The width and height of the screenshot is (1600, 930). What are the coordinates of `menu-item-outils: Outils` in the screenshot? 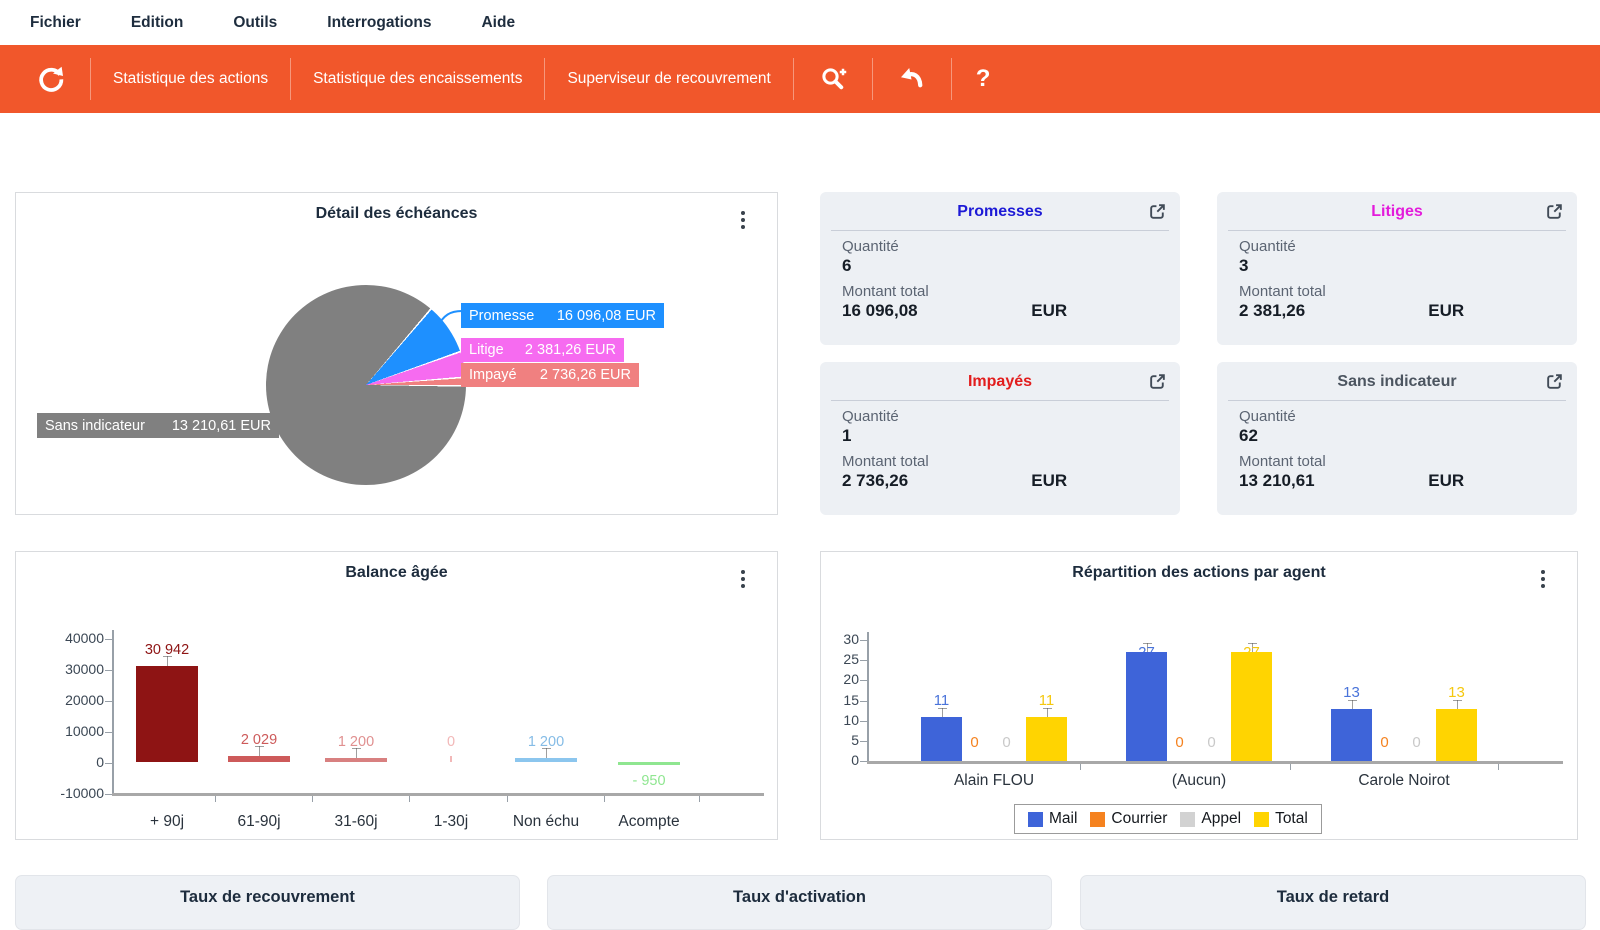 It's located at (255, 22).